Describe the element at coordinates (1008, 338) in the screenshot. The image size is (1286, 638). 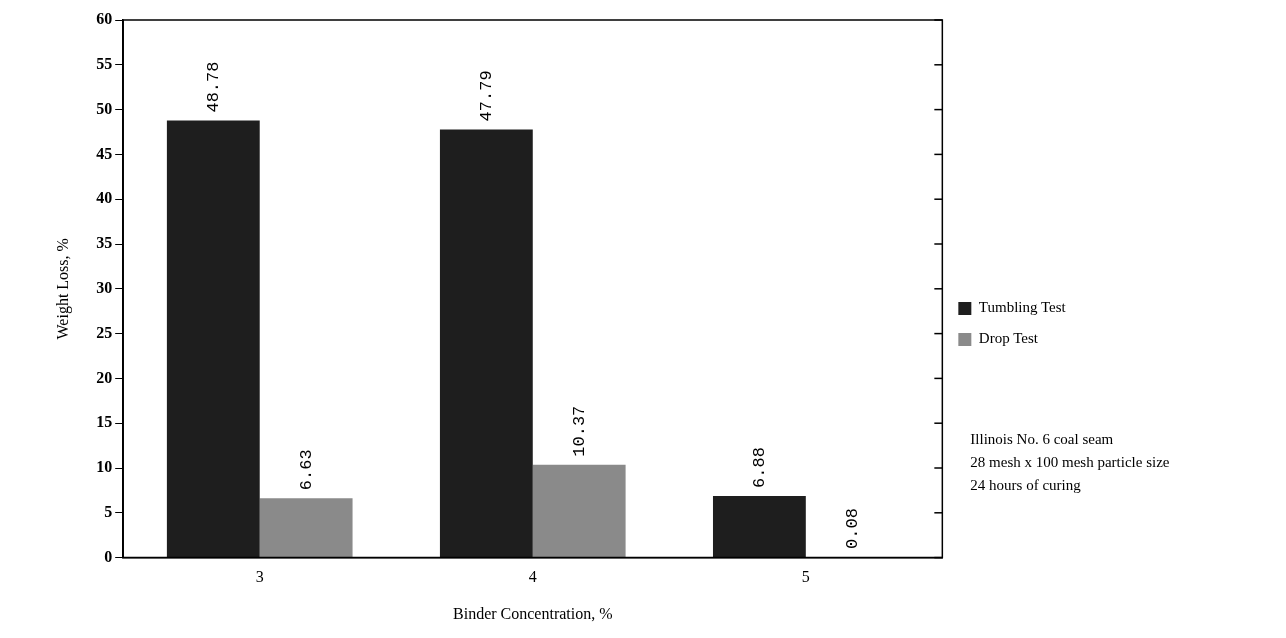
I see `legend-label: Drop Test` at that location.